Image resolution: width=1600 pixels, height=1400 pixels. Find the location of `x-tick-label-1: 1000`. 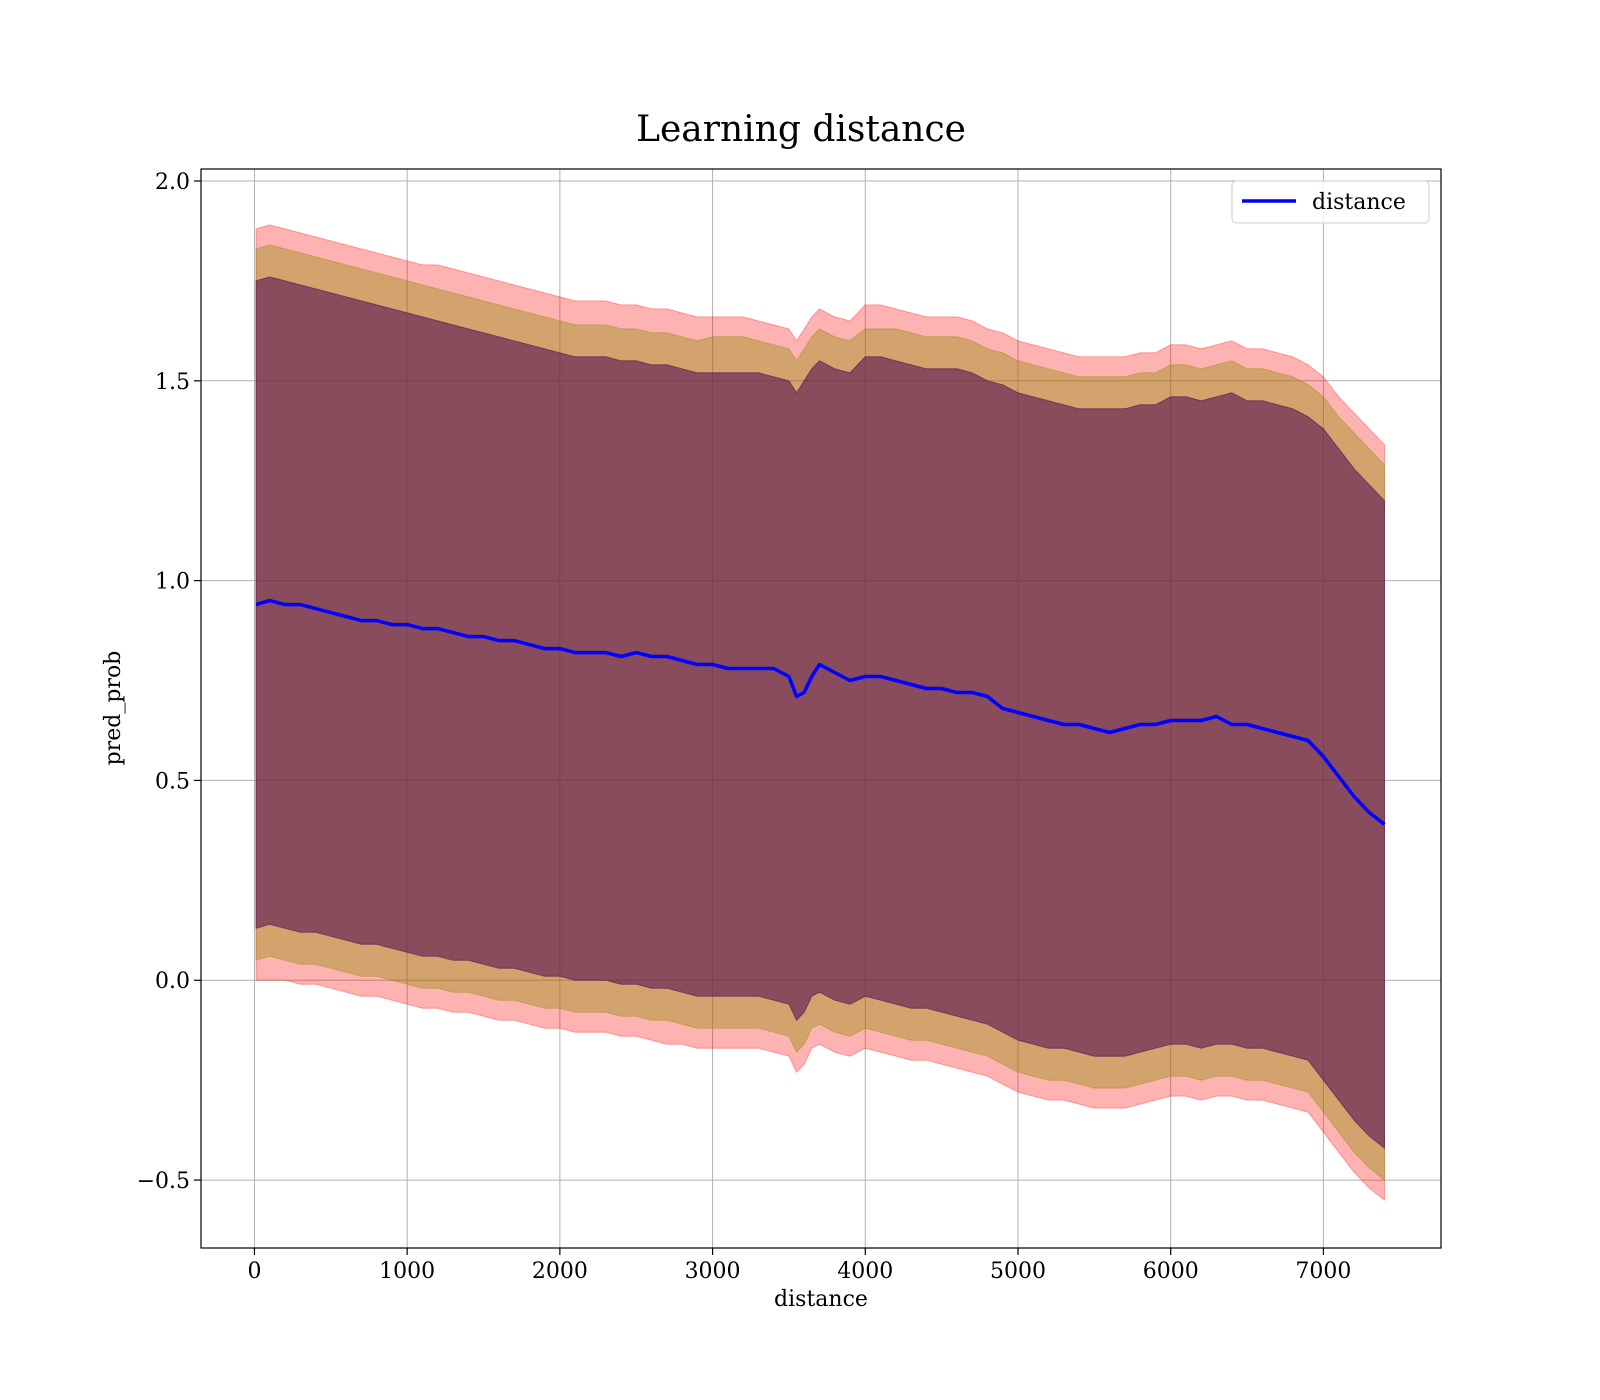

x-tick-label-1: 1000 is located at coordinates (407, 1271).